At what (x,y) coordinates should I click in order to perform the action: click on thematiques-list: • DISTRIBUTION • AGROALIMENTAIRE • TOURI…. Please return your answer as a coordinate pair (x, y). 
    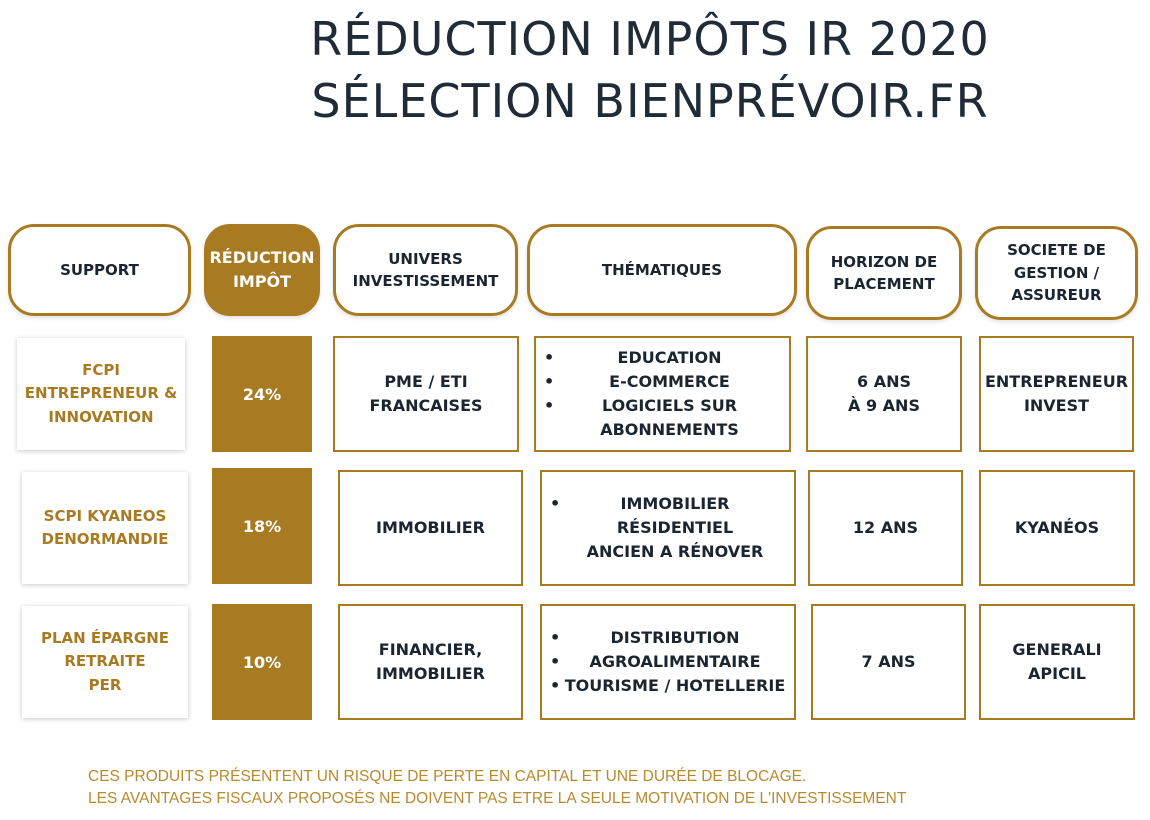
    Looking at the image, I should click on (668, 662).